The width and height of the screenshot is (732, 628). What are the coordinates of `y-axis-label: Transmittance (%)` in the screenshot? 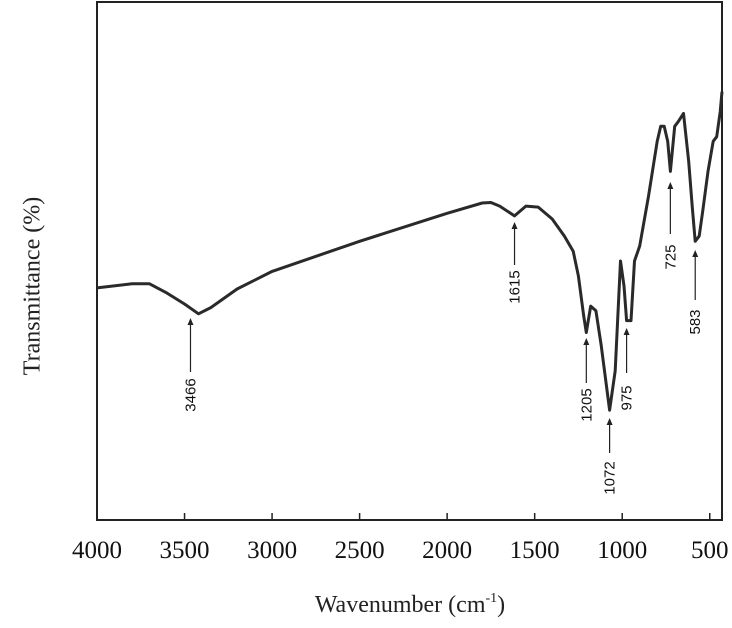 It's located at (33, 286).